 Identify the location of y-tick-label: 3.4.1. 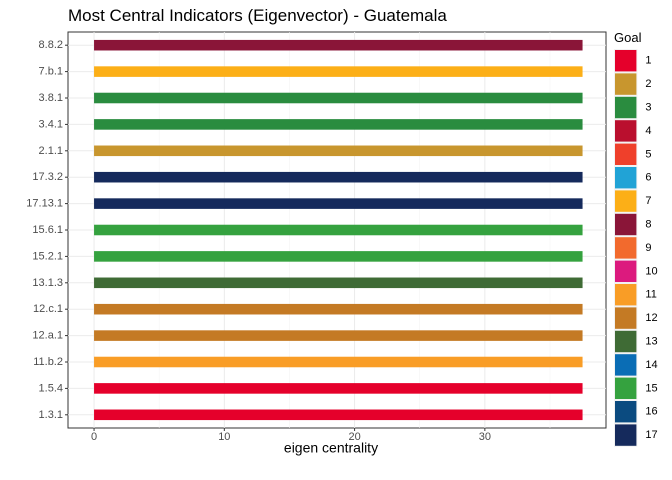
(51, 124).